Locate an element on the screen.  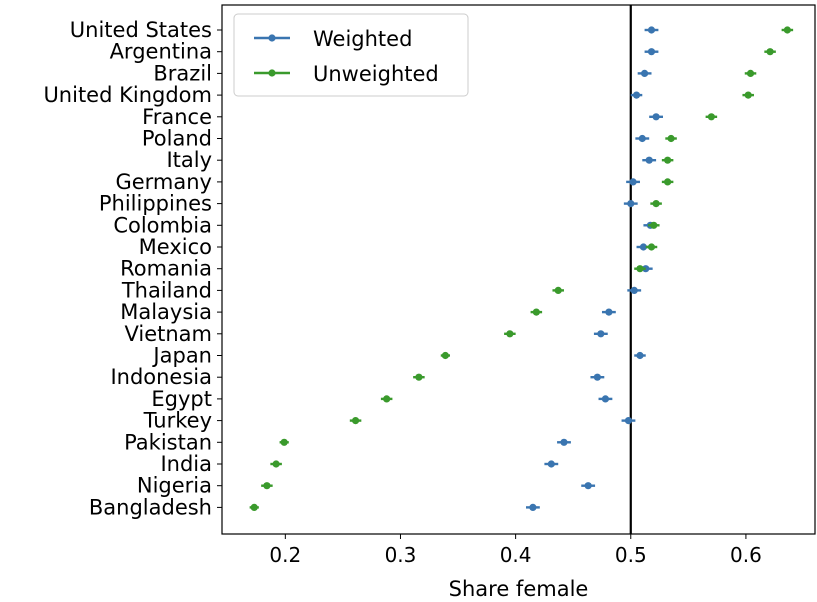
y-tick-label: United Kingdom is located at coordinates (127, 95).